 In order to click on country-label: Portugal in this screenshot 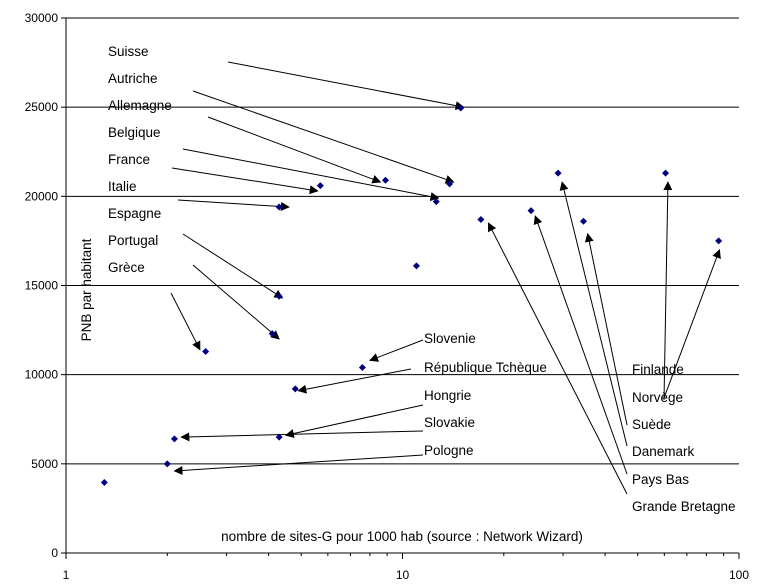, I will do `click(133, 240)`.